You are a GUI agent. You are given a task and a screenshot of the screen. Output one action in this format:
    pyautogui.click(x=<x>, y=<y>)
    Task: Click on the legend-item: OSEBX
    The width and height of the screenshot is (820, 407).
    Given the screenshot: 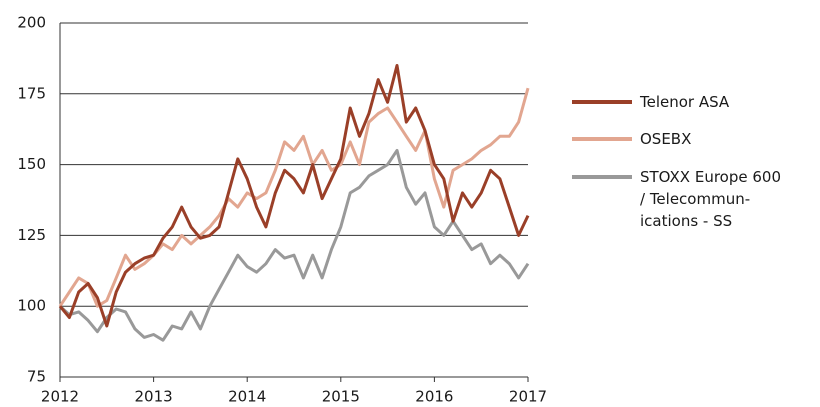 What is the action you would take?
    pyautogui.click(x=681, y=139)
    